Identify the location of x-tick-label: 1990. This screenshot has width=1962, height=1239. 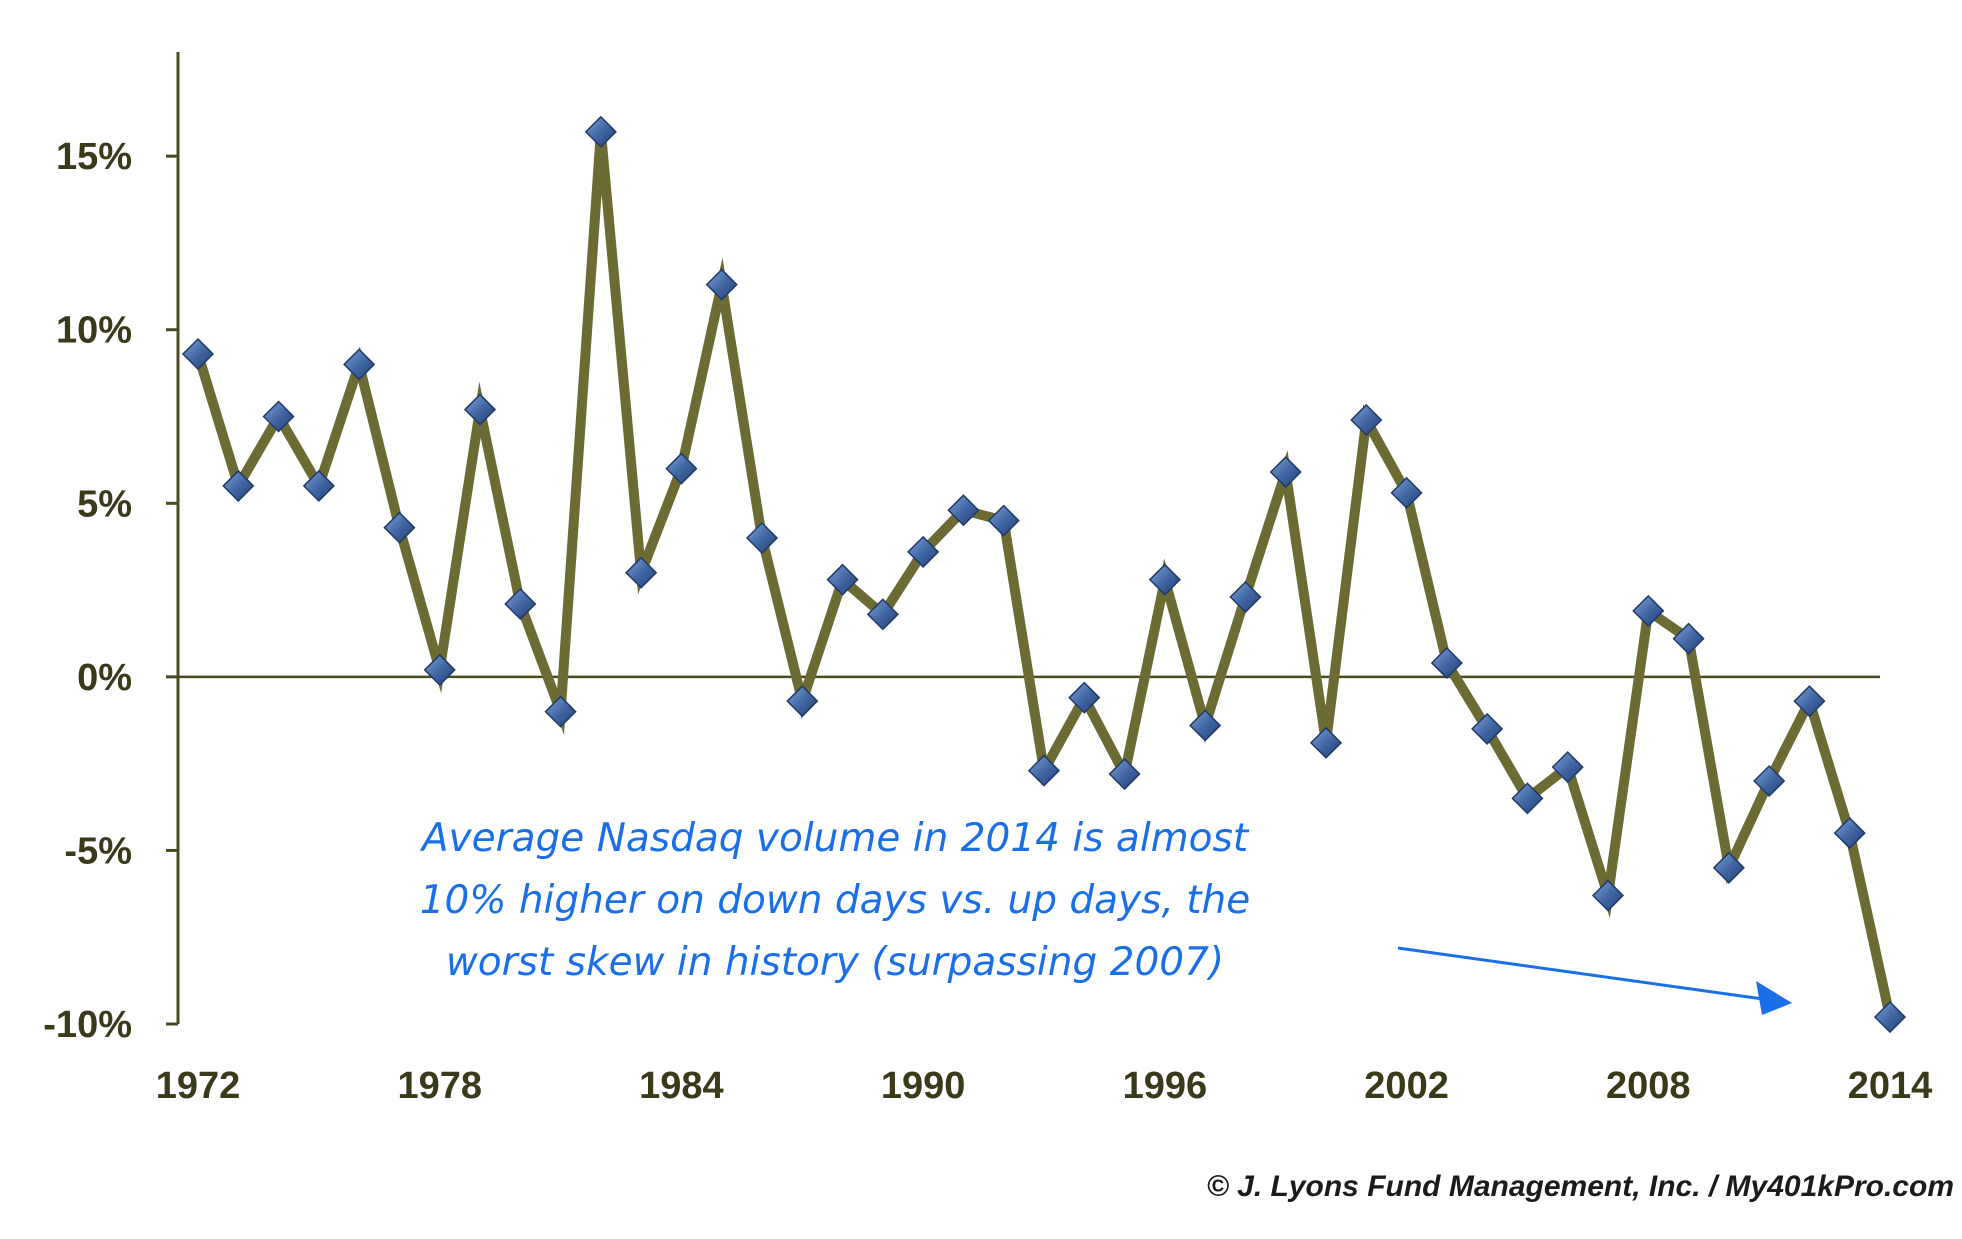
(923, 1086).